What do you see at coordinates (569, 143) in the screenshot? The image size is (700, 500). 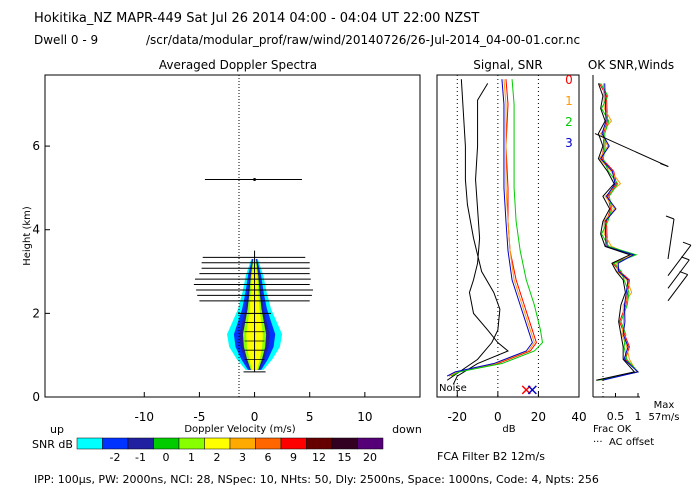 I see `winds-series-label-3: 3` at bounding box center [569, 143].